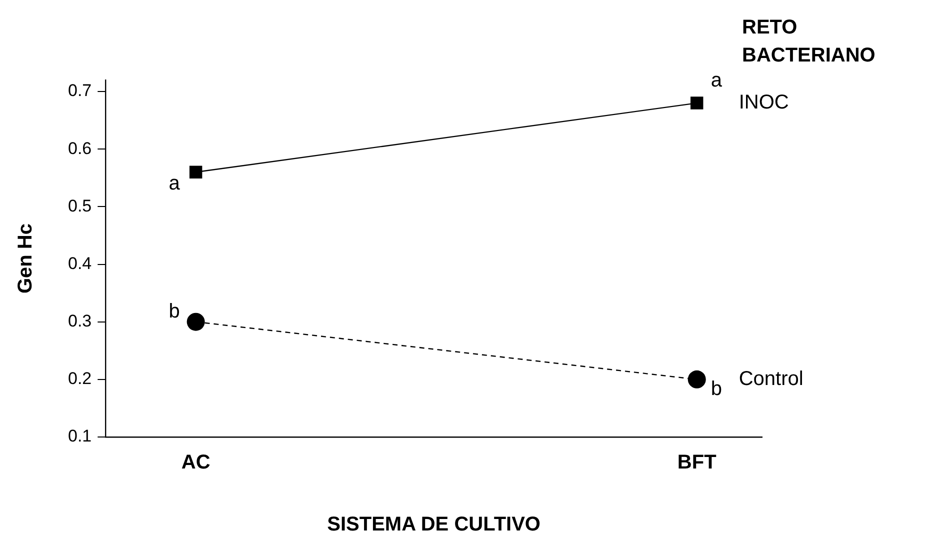  What do you see at coordinates (80, 436) in the screenshot?
I see `y-tick-label: 0.1` at bounding box center [80, 436].